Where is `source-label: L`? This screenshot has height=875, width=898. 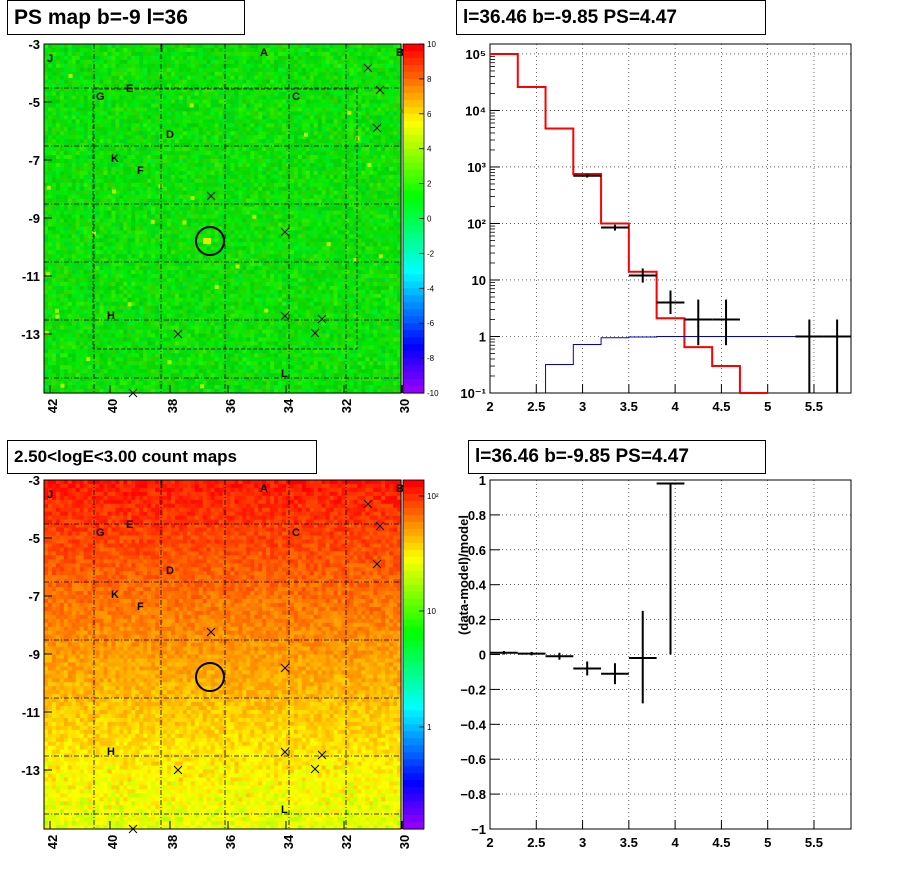 source-label: L is located at coordinates (284, 374).